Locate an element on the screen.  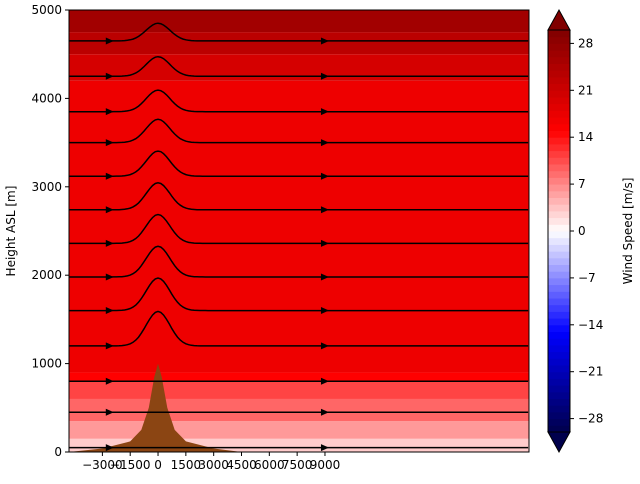
colorbar-tick-label: 7 is located at coordinates (582, 184).